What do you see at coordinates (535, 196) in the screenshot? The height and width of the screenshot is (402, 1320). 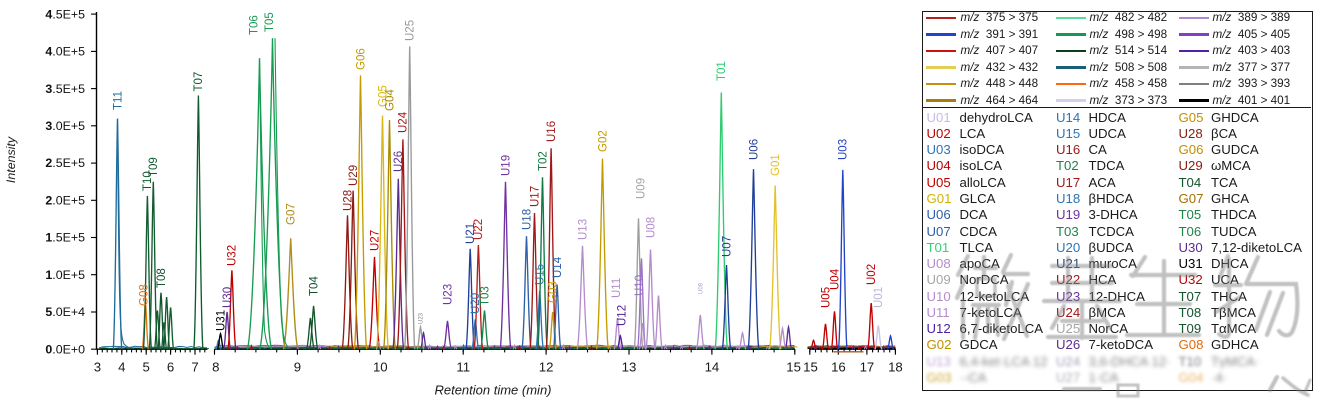 I see `svg-text: U17` at bounding box center [535, 196].